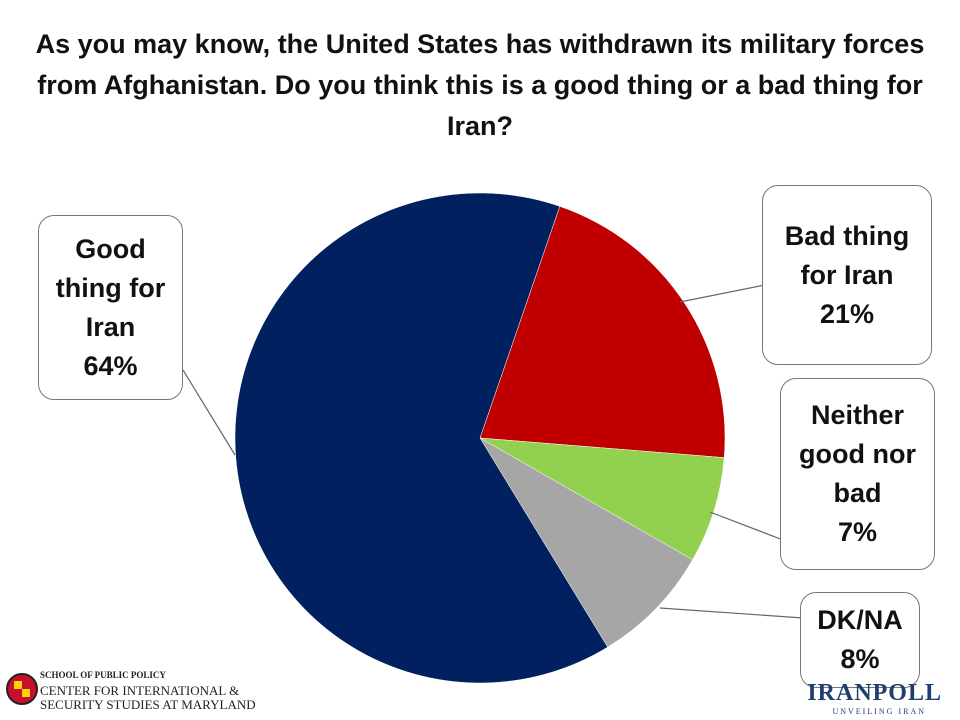 This screenshot has height=720, width=960. What do you see at coordinates (110, 287) in the screenshot?
I see `category-label: Good thing for Iran` at bounding box center [110, 287].